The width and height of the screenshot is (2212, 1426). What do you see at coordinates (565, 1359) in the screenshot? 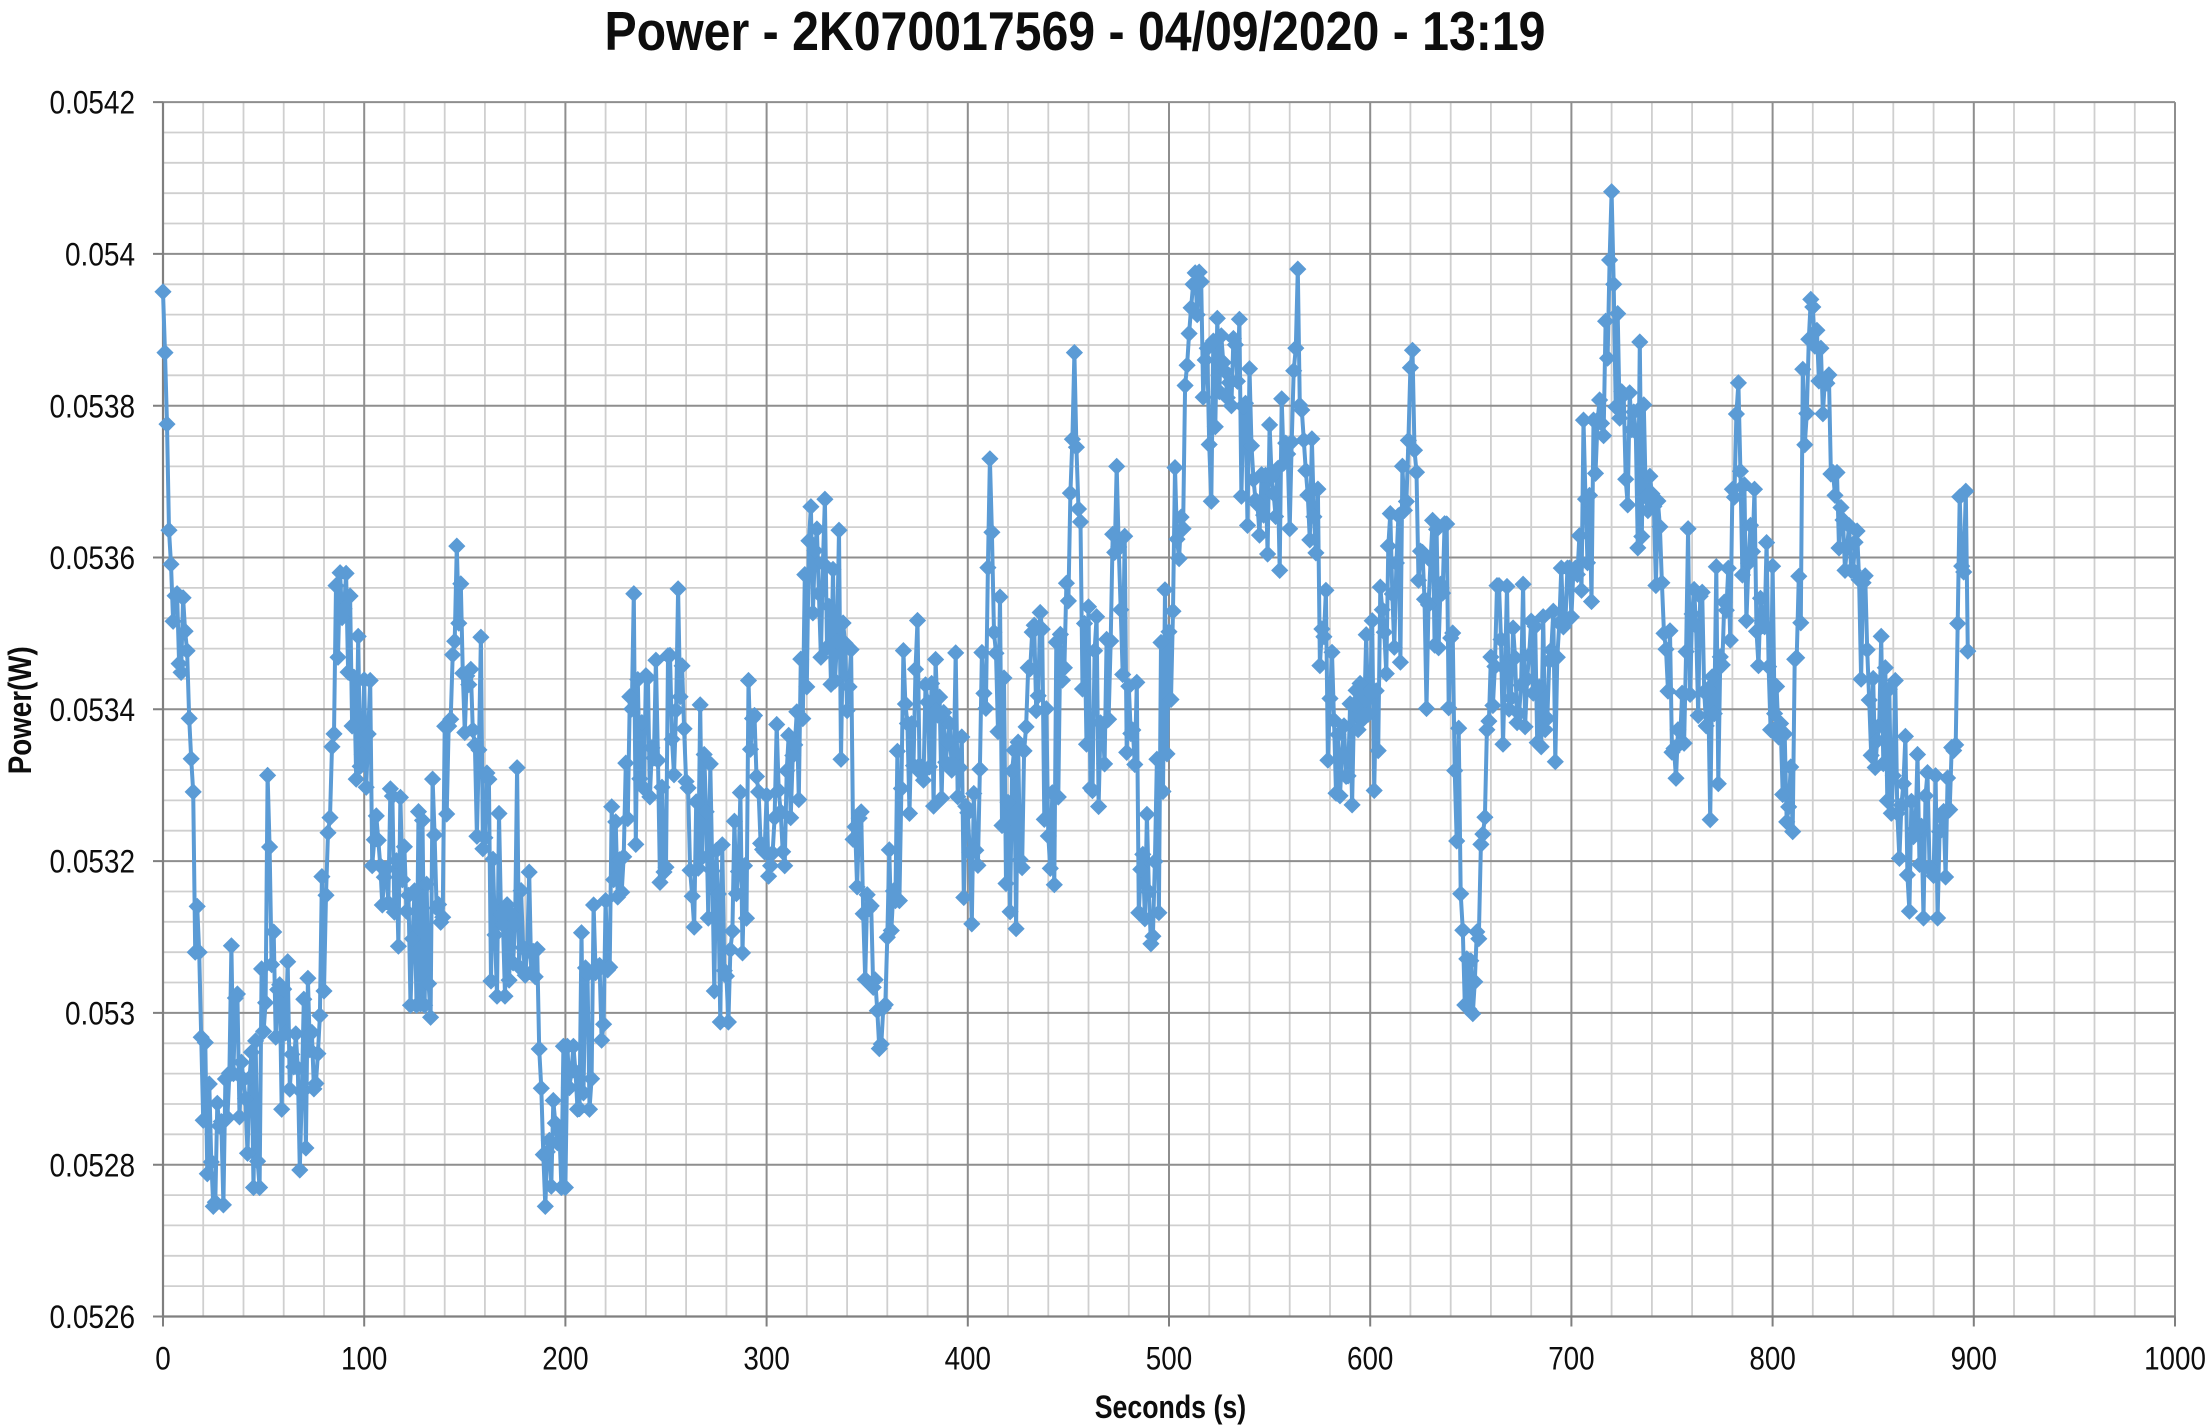
I see `svg-text: 200` at bounding box center [565, 1359].